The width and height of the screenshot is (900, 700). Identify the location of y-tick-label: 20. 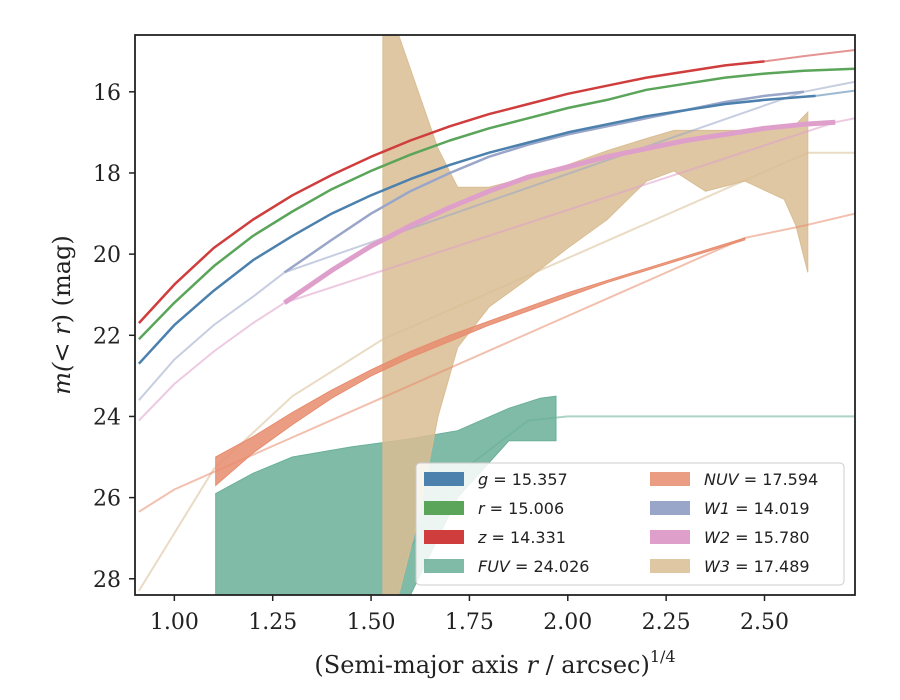
(107, 255).